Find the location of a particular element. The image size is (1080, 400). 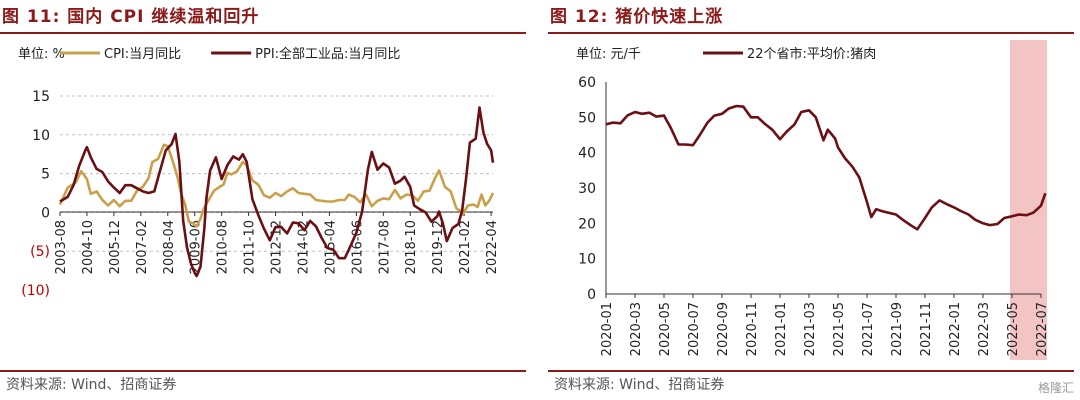

legend-label: 22个省市:平均价:猪肉 is located at coordinates (811, 54).